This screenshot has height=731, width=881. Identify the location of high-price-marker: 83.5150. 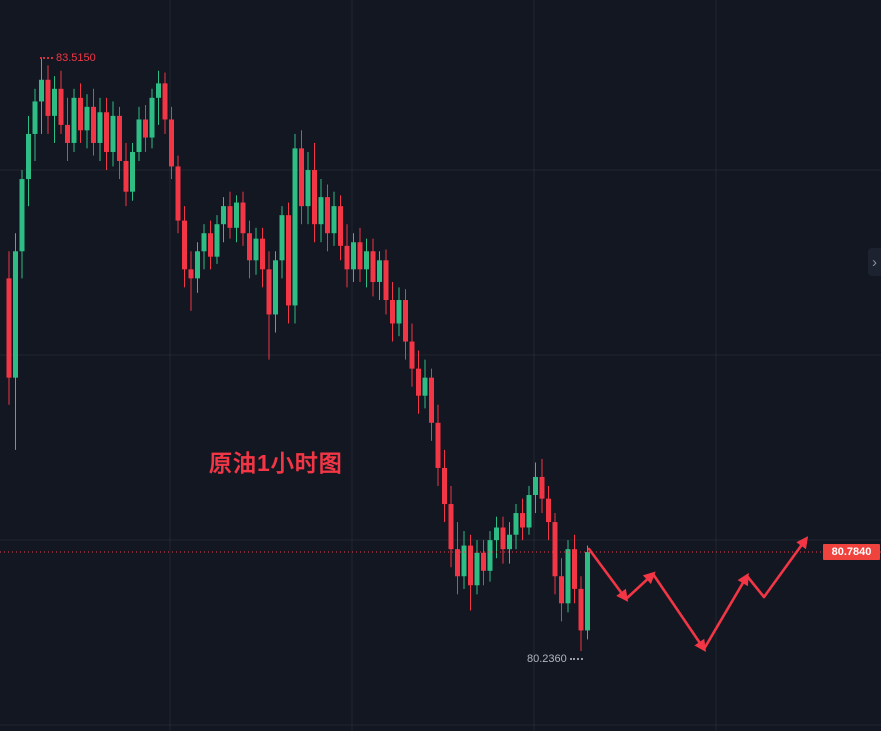
(68, 58).